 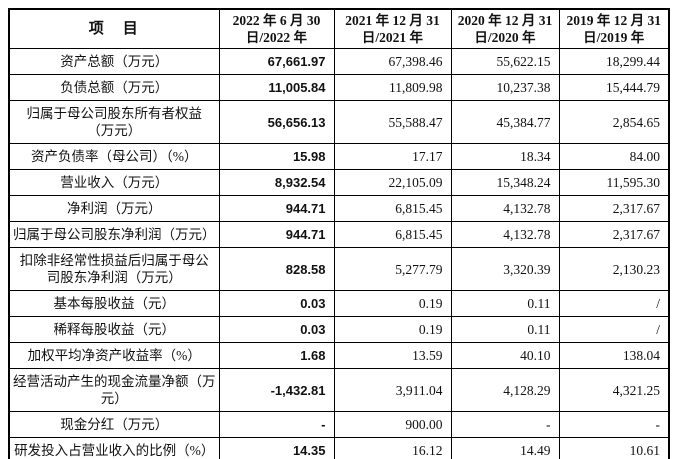 I want to click on row-label: 扣除非经常性损益后归属于母公 司股东净利润（万元）, so click(x=114, y=269).